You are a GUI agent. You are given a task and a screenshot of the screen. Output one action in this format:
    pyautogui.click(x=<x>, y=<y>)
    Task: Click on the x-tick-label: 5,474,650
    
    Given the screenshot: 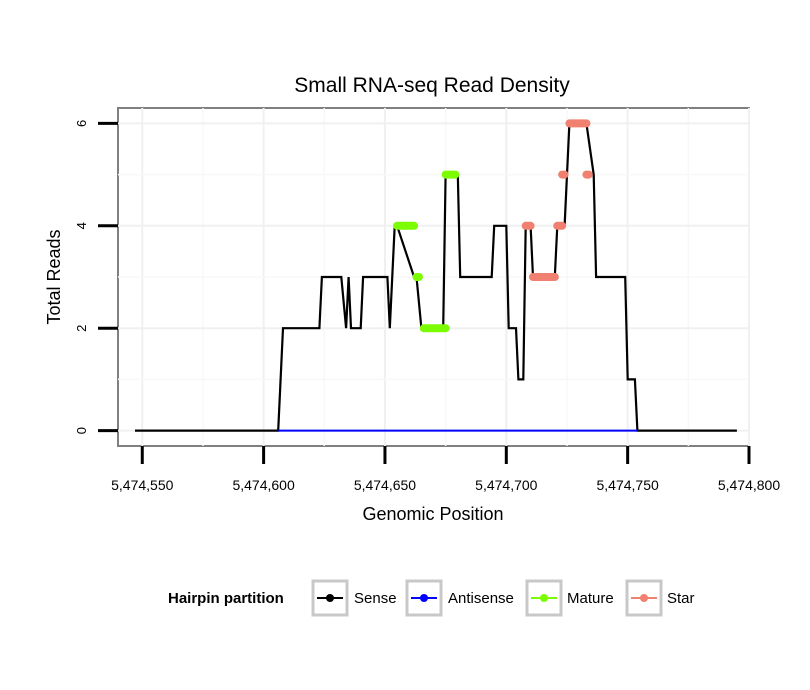 What is the action you would take?
    pyautogui.click(x=385, y=485)
    